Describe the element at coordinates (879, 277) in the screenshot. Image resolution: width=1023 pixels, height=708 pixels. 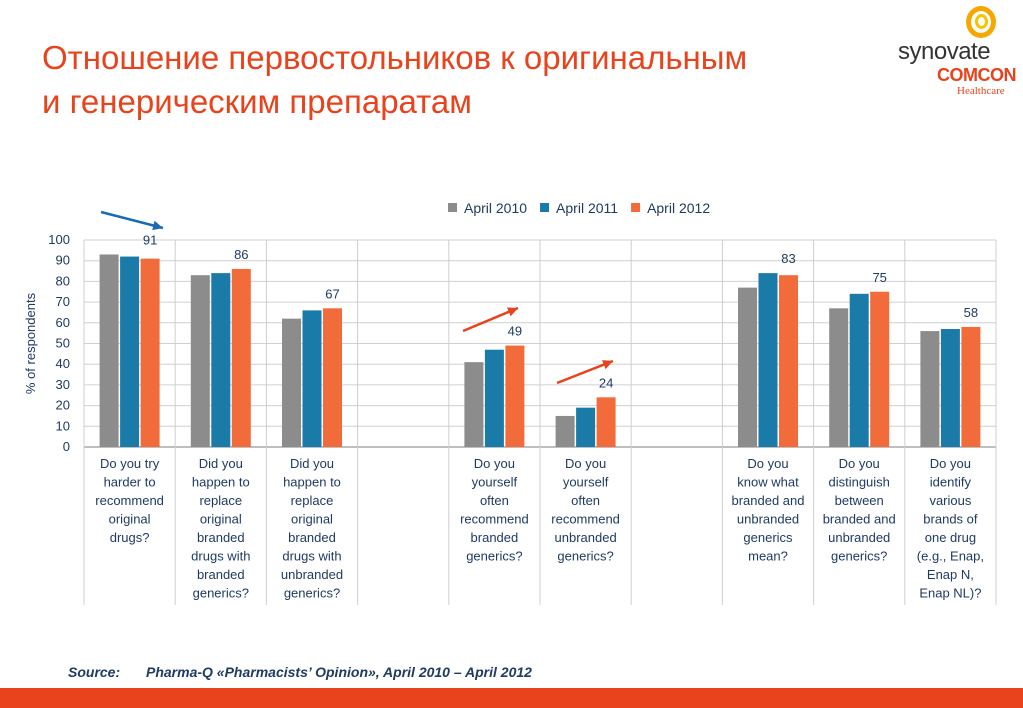
I see `data-label: 75` at that location.